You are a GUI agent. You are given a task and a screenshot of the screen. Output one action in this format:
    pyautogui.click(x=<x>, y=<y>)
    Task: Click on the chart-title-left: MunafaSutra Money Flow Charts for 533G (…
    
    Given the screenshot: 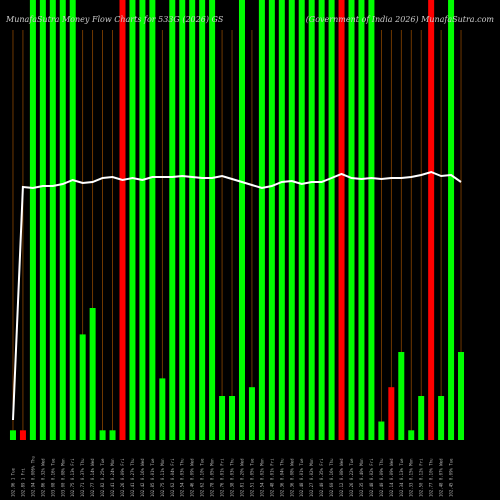 What is the action you would take?
    pyautogui.click(x=114, y=19)
    